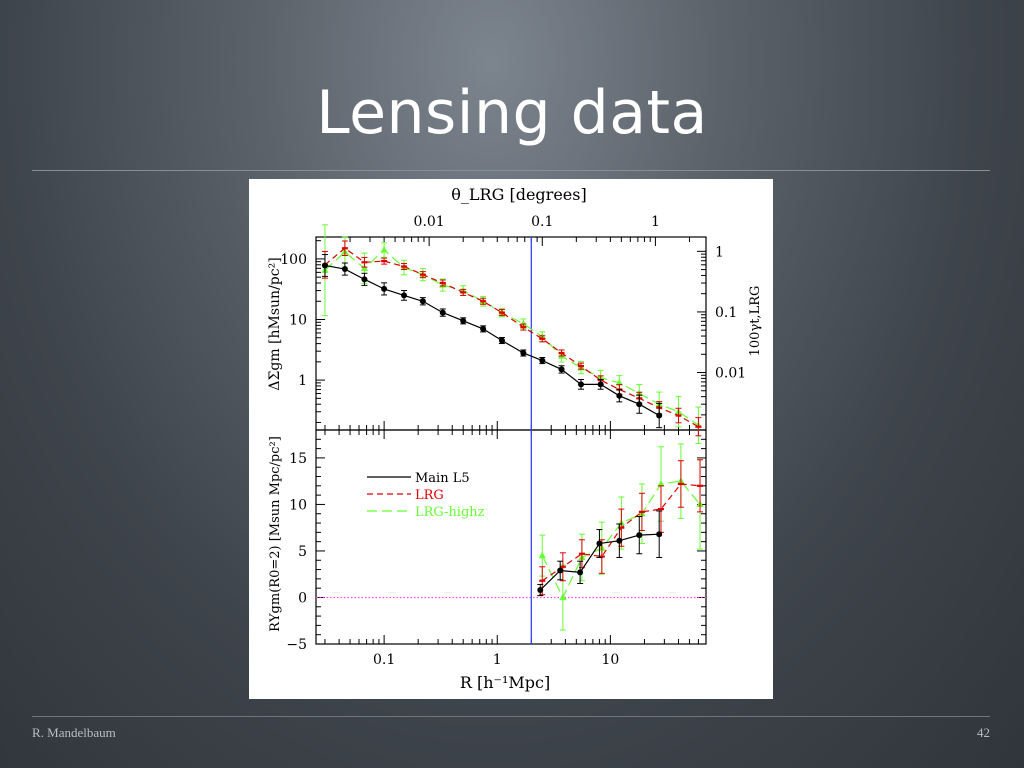  Describe the element at coordinates (511, 537) in the screenshot. I see `bottom-panel-frame` at that location.